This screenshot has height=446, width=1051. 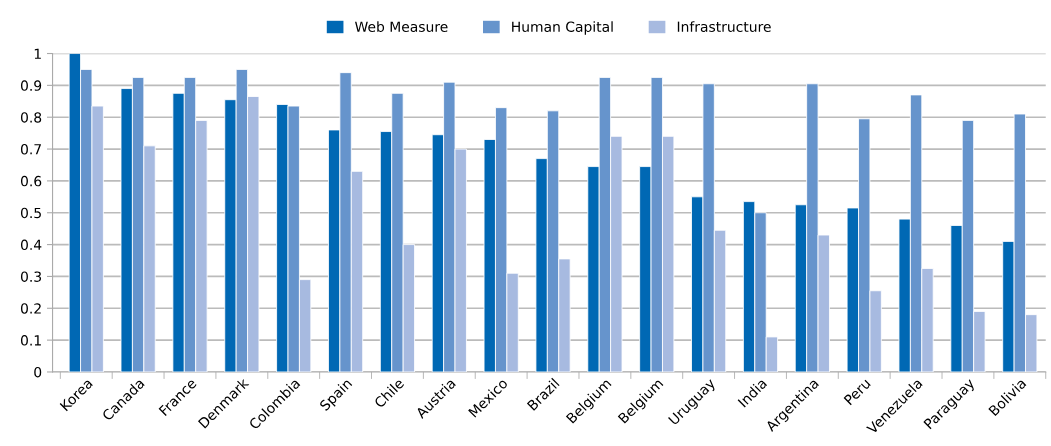 I want to click on y-tick-label: 0, so click(x=38, y=372).